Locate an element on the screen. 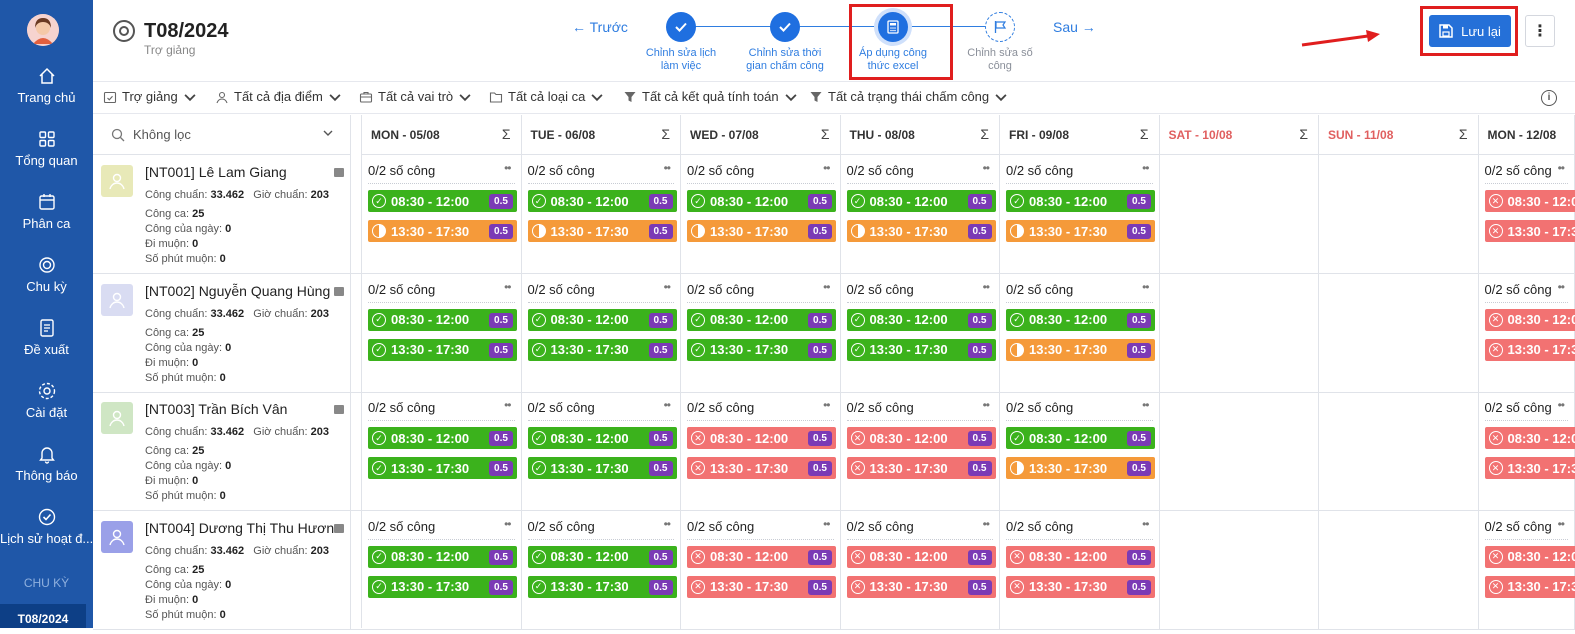 This screenshot has width=1575, height=634. sidebar-item-6: Thông báo is located at coordinates (46, 472).